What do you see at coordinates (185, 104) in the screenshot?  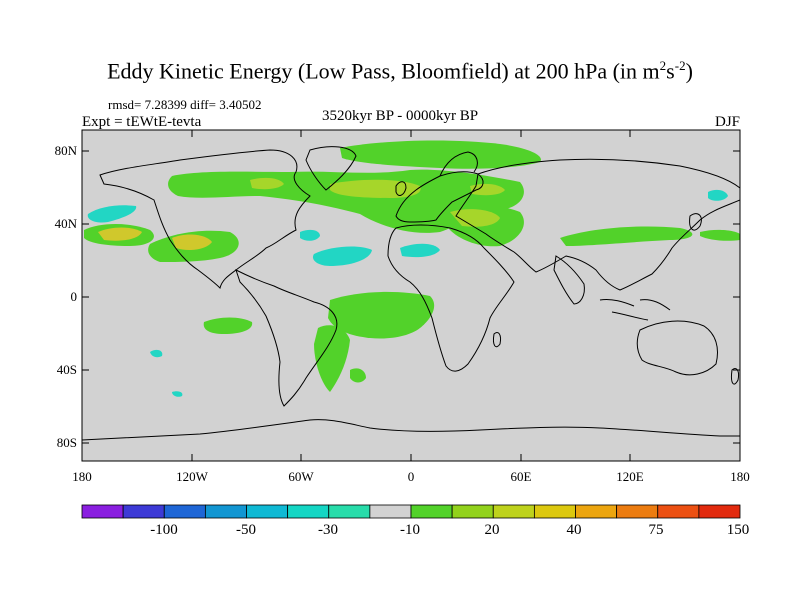 I see `stats-text: rmsd= 7.28399 diff= 3.40502` at bounding box center [185, 104].